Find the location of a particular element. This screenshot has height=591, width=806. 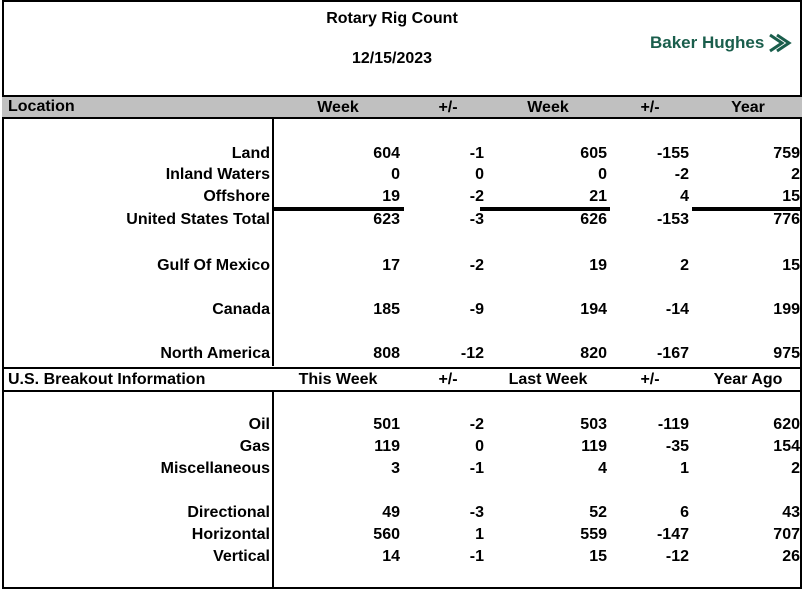

cell: -119 is located at coordinates (673, 424).